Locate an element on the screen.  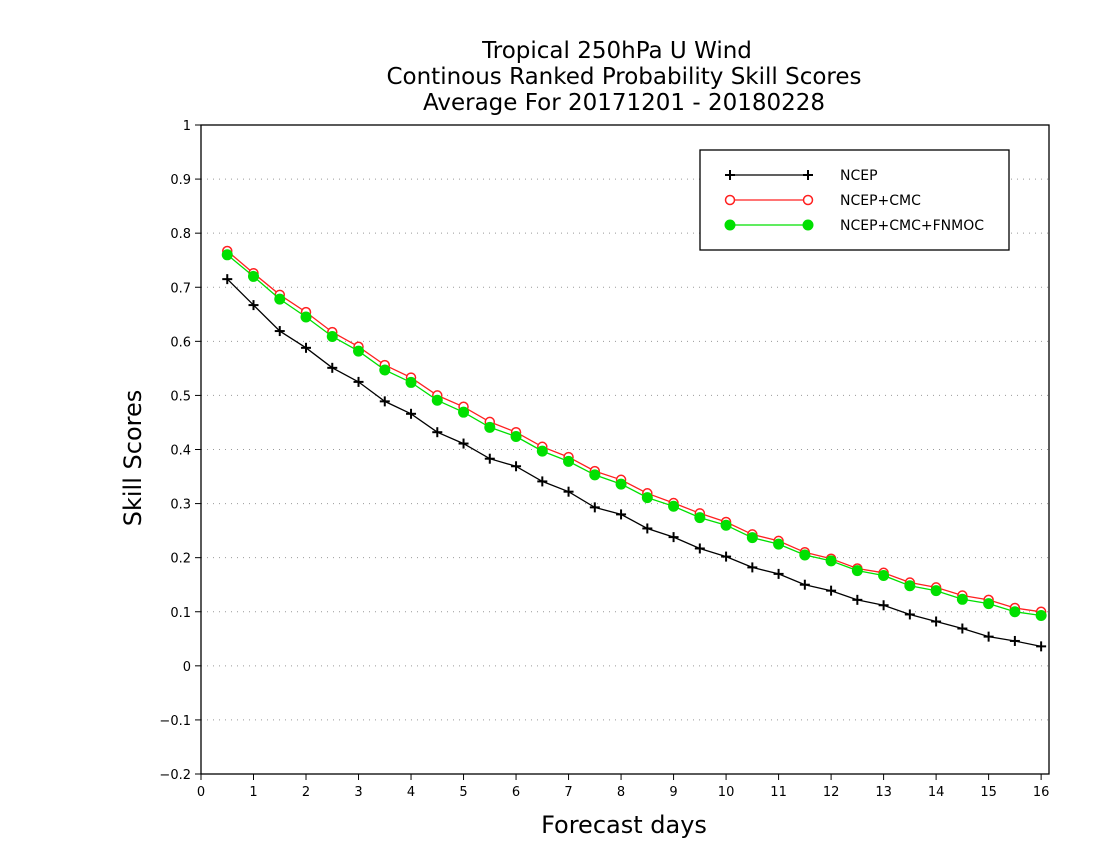
chart-title-line-1: Tropical 250hPa U Wind is located at coordinates (616, 51).